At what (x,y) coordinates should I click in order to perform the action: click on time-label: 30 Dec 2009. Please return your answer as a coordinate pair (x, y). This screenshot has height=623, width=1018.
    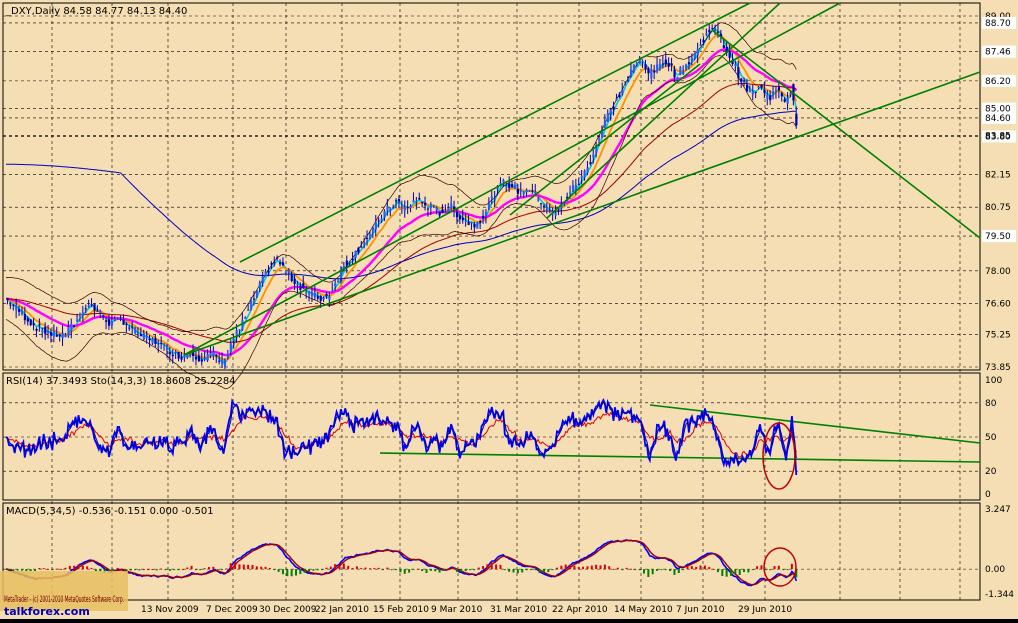
    Looking at the image, I should click on (288, 610).